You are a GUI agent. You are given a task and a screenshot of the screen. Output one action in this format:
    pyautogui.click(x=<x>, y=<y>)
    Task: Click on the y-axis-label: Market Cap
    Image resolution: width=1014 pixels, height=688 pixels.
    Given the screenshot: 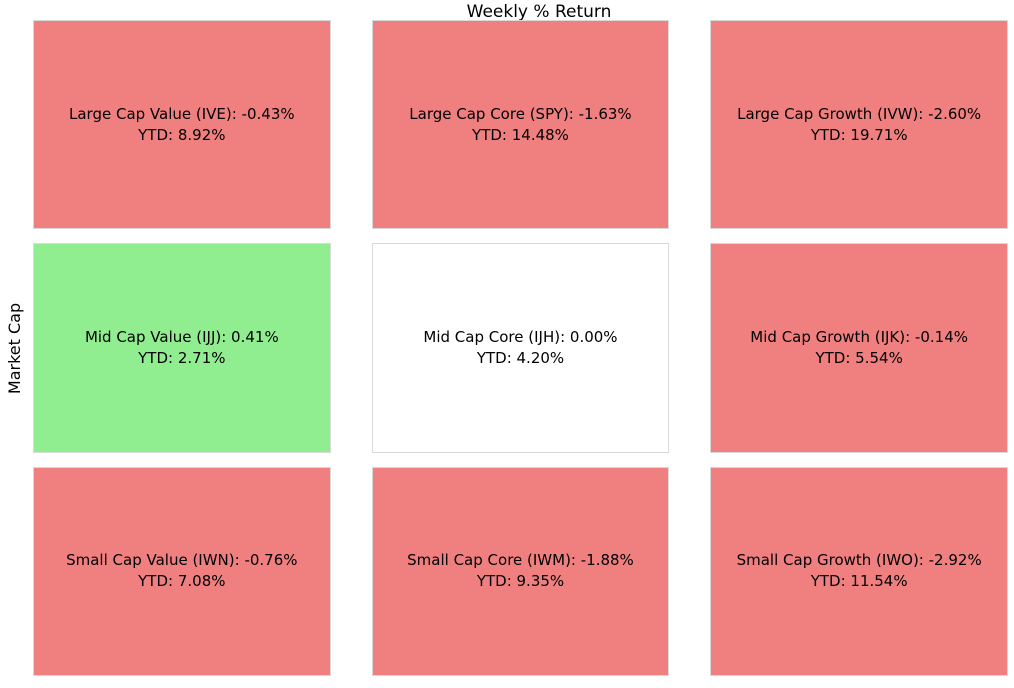 What is the action you would take?
    pyautogui.click(x=15, y=348)
    